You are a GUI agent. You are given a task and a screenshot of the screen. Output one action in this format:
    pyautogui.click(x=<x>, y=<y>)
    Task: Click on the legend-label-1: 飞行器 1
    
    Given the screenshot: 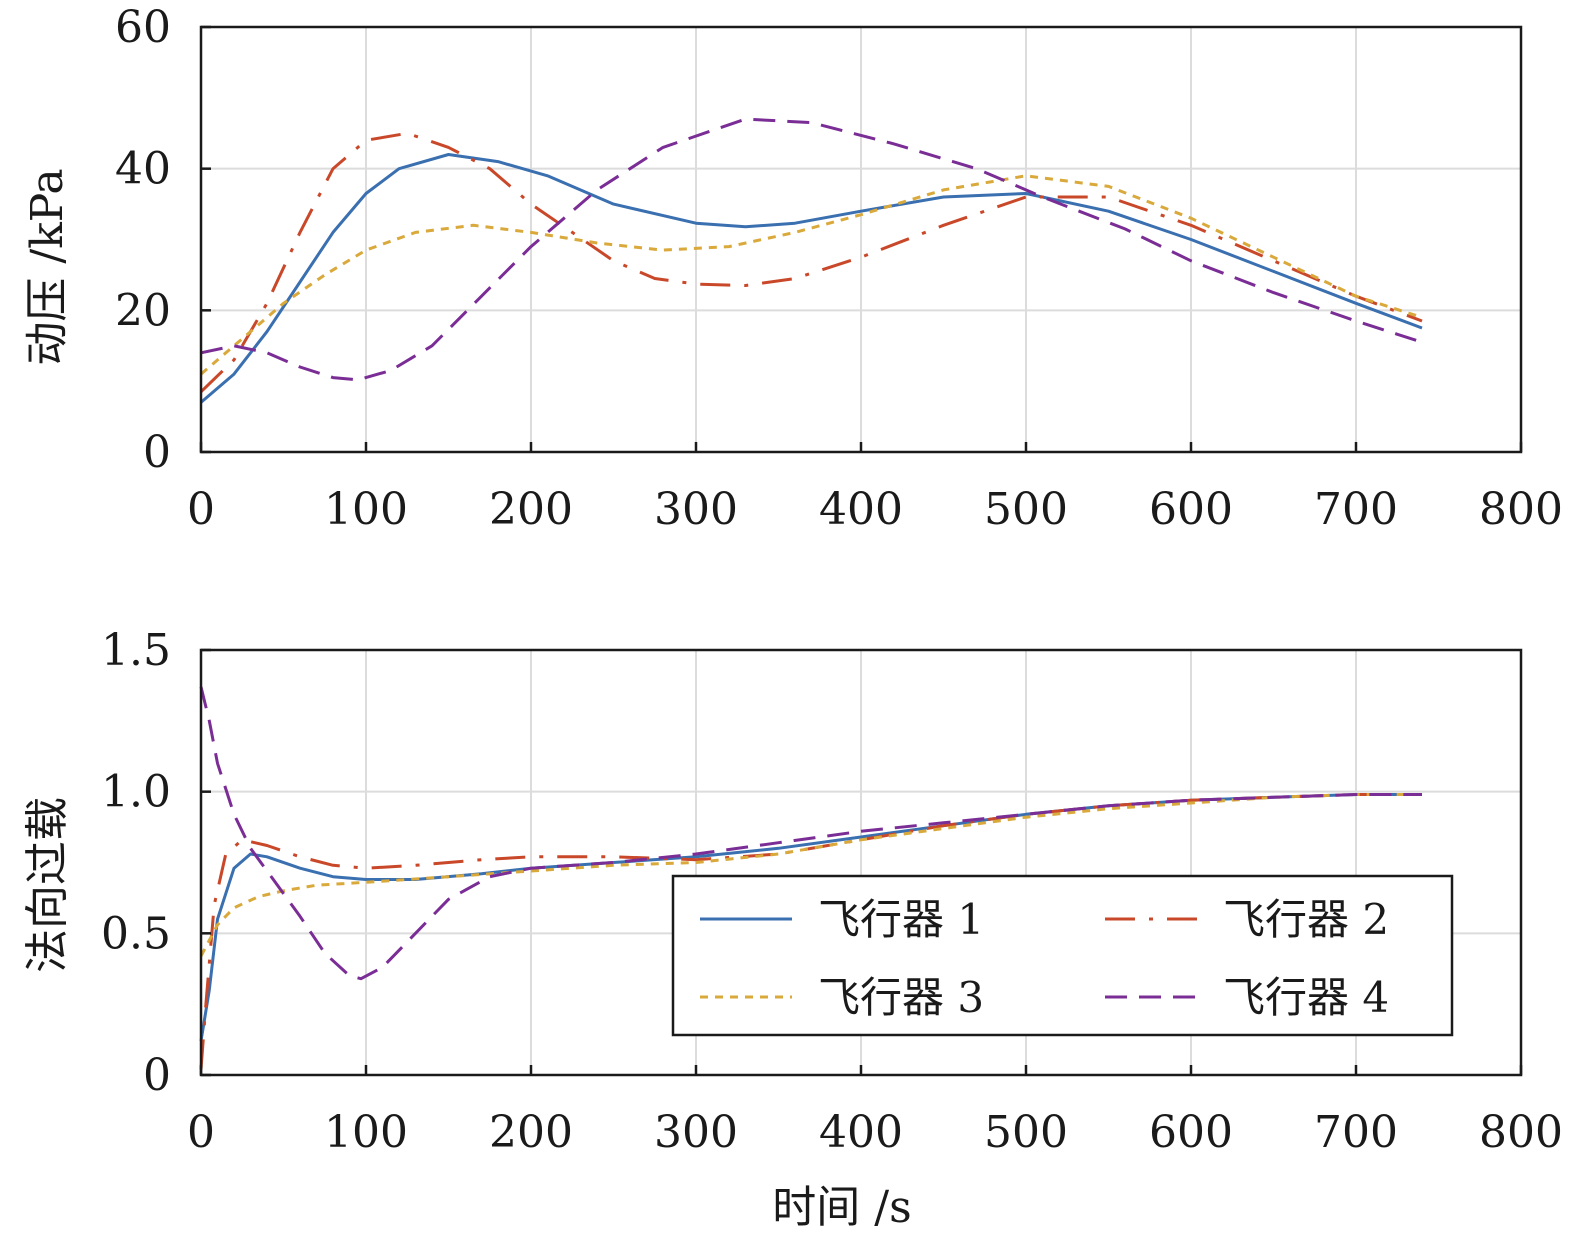 What is the action you would take?
    pyautogui.click(x=901, y=919)
    